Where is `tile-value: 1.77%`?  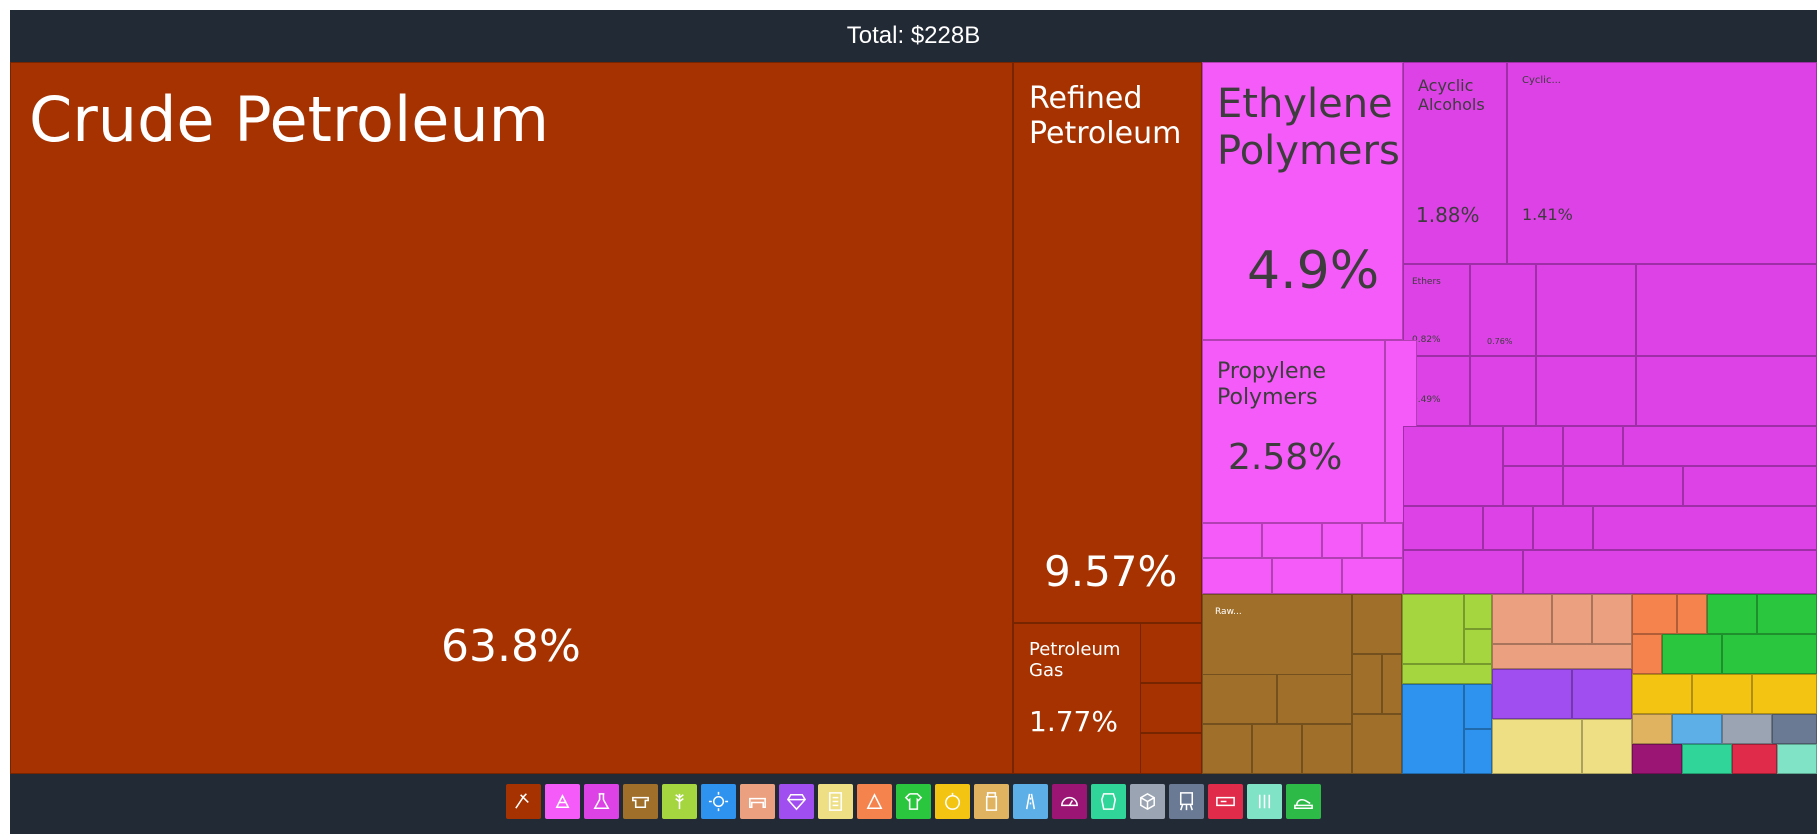 tile-value: 1.77% is located at coordinates (1073, 721).